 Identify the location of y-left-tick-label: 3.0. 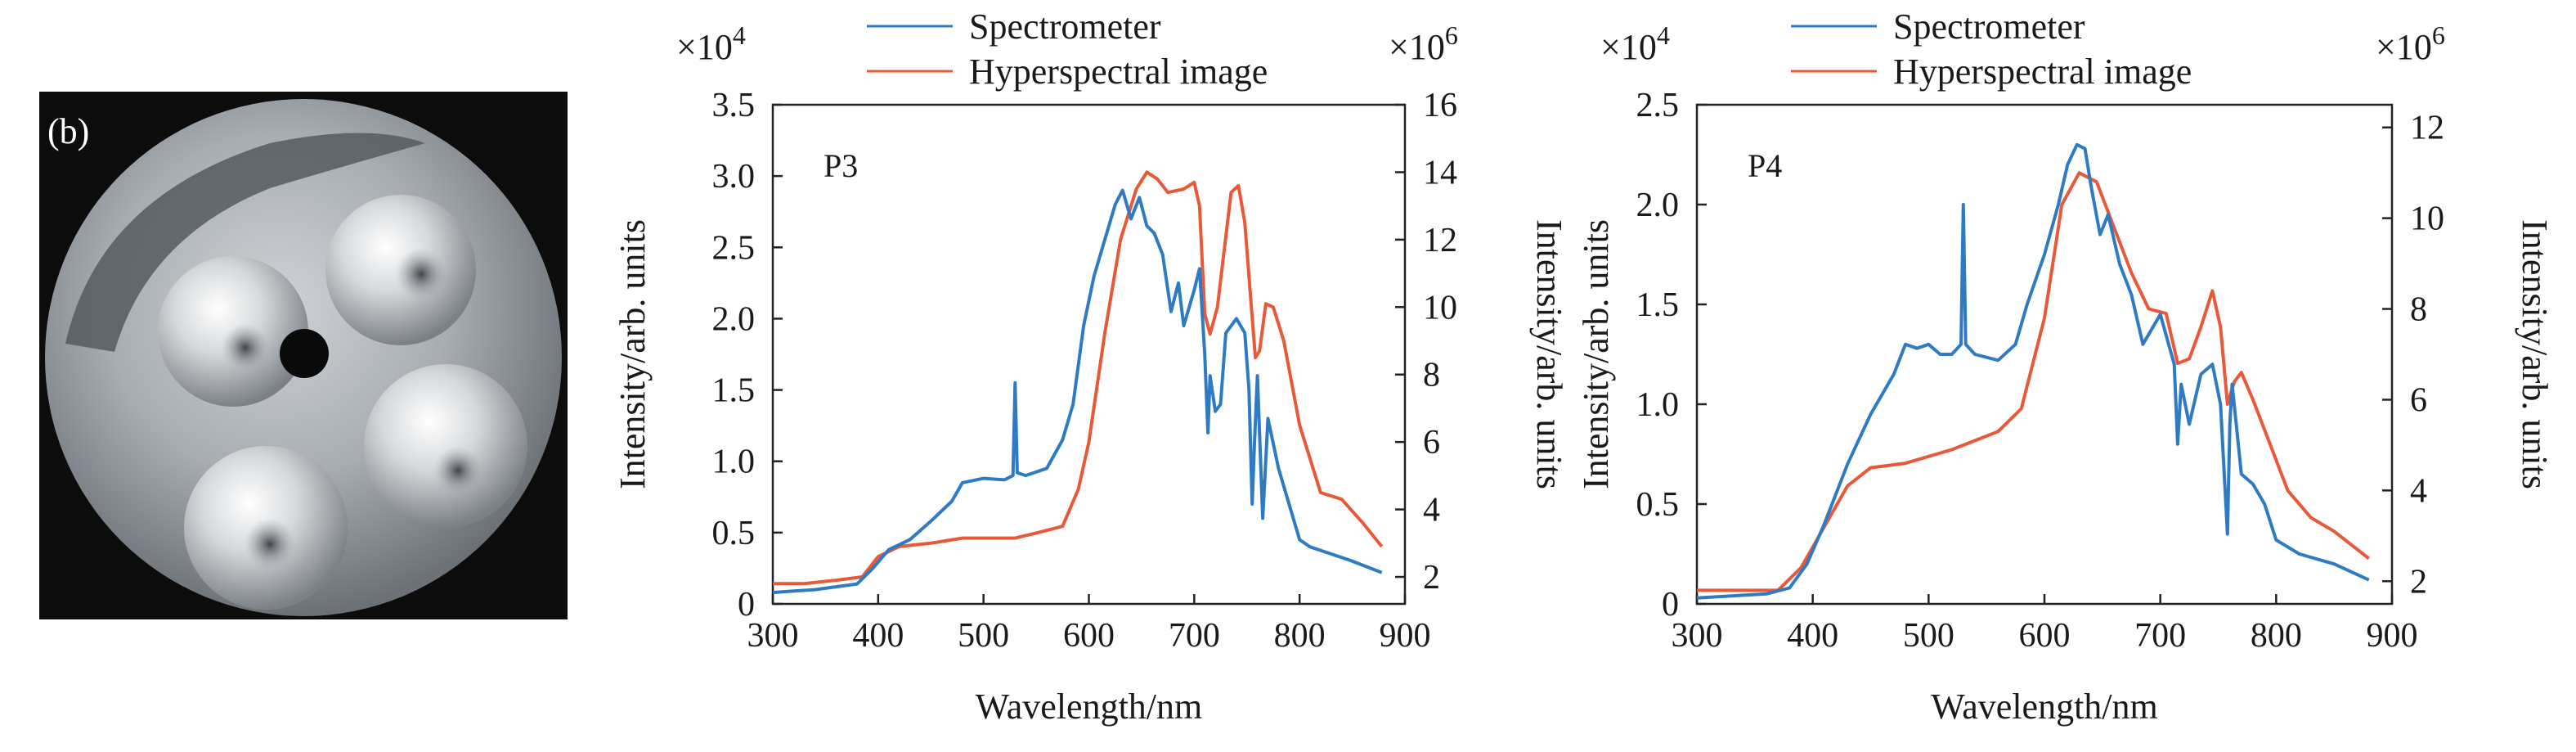
(734, 177).